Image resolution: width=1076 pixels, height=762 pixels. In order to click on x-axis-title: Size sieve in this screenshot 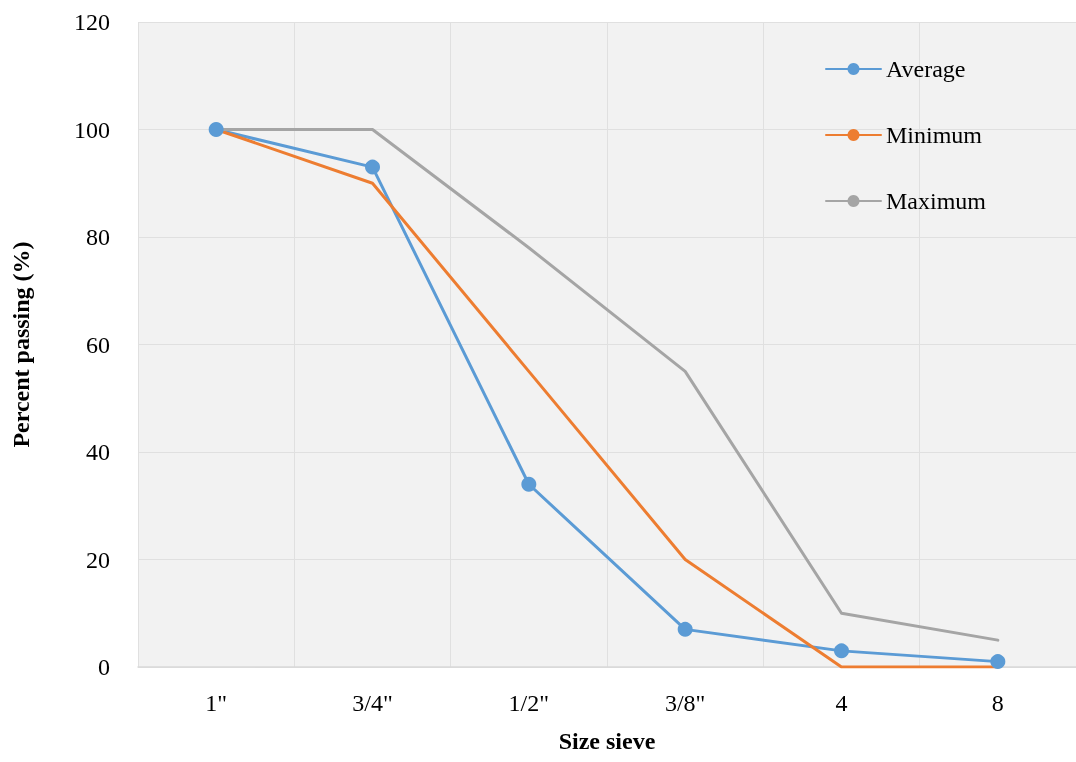, I will do `click(607, 741)`.